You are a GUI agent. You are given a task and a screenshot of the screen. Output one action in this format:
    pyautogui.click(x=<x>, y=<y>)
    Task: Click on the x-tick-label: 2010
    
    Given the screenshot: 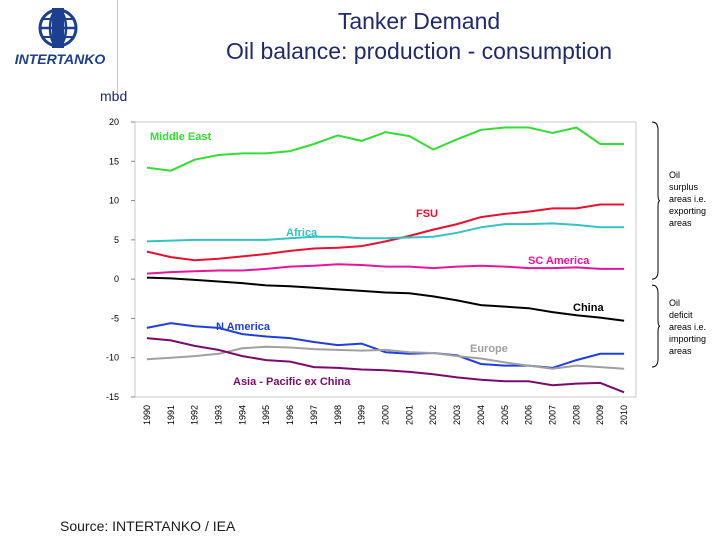 What is the action you would take?
    pyautogui.click(x=624, y=415)
    